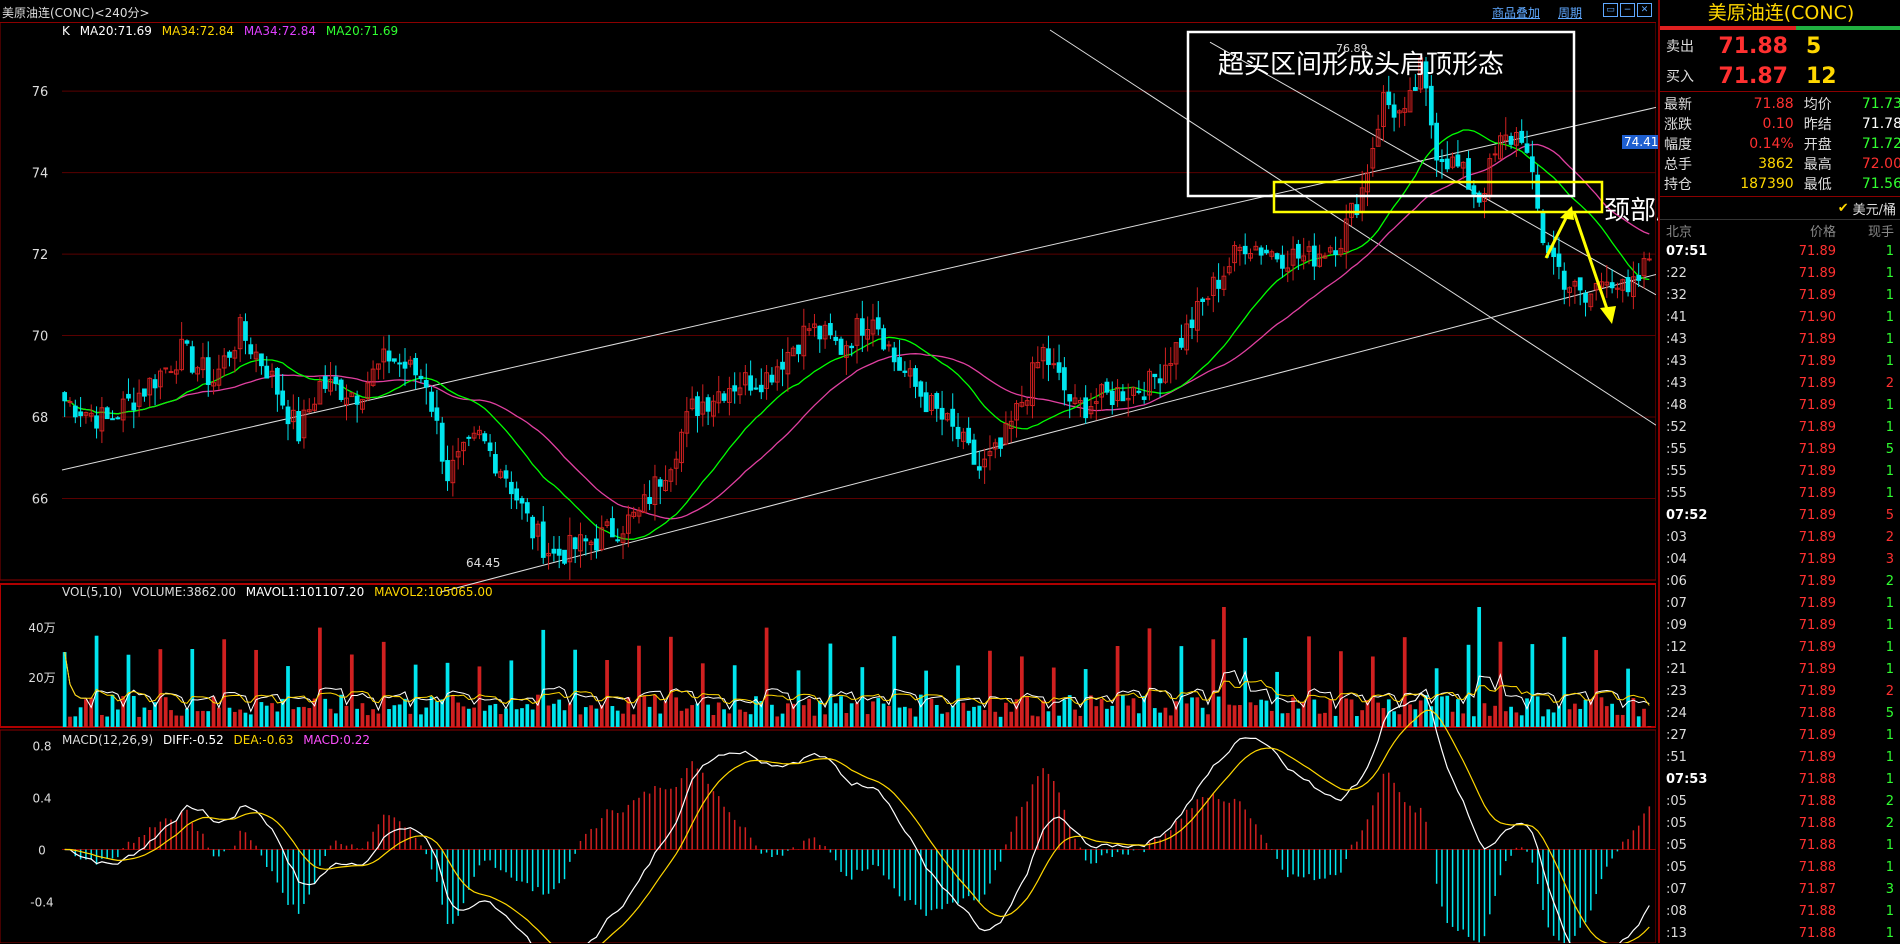 This screenshot has height=944, width=1900. I want to click on restore-icon: ▭, so click(1610, 10).